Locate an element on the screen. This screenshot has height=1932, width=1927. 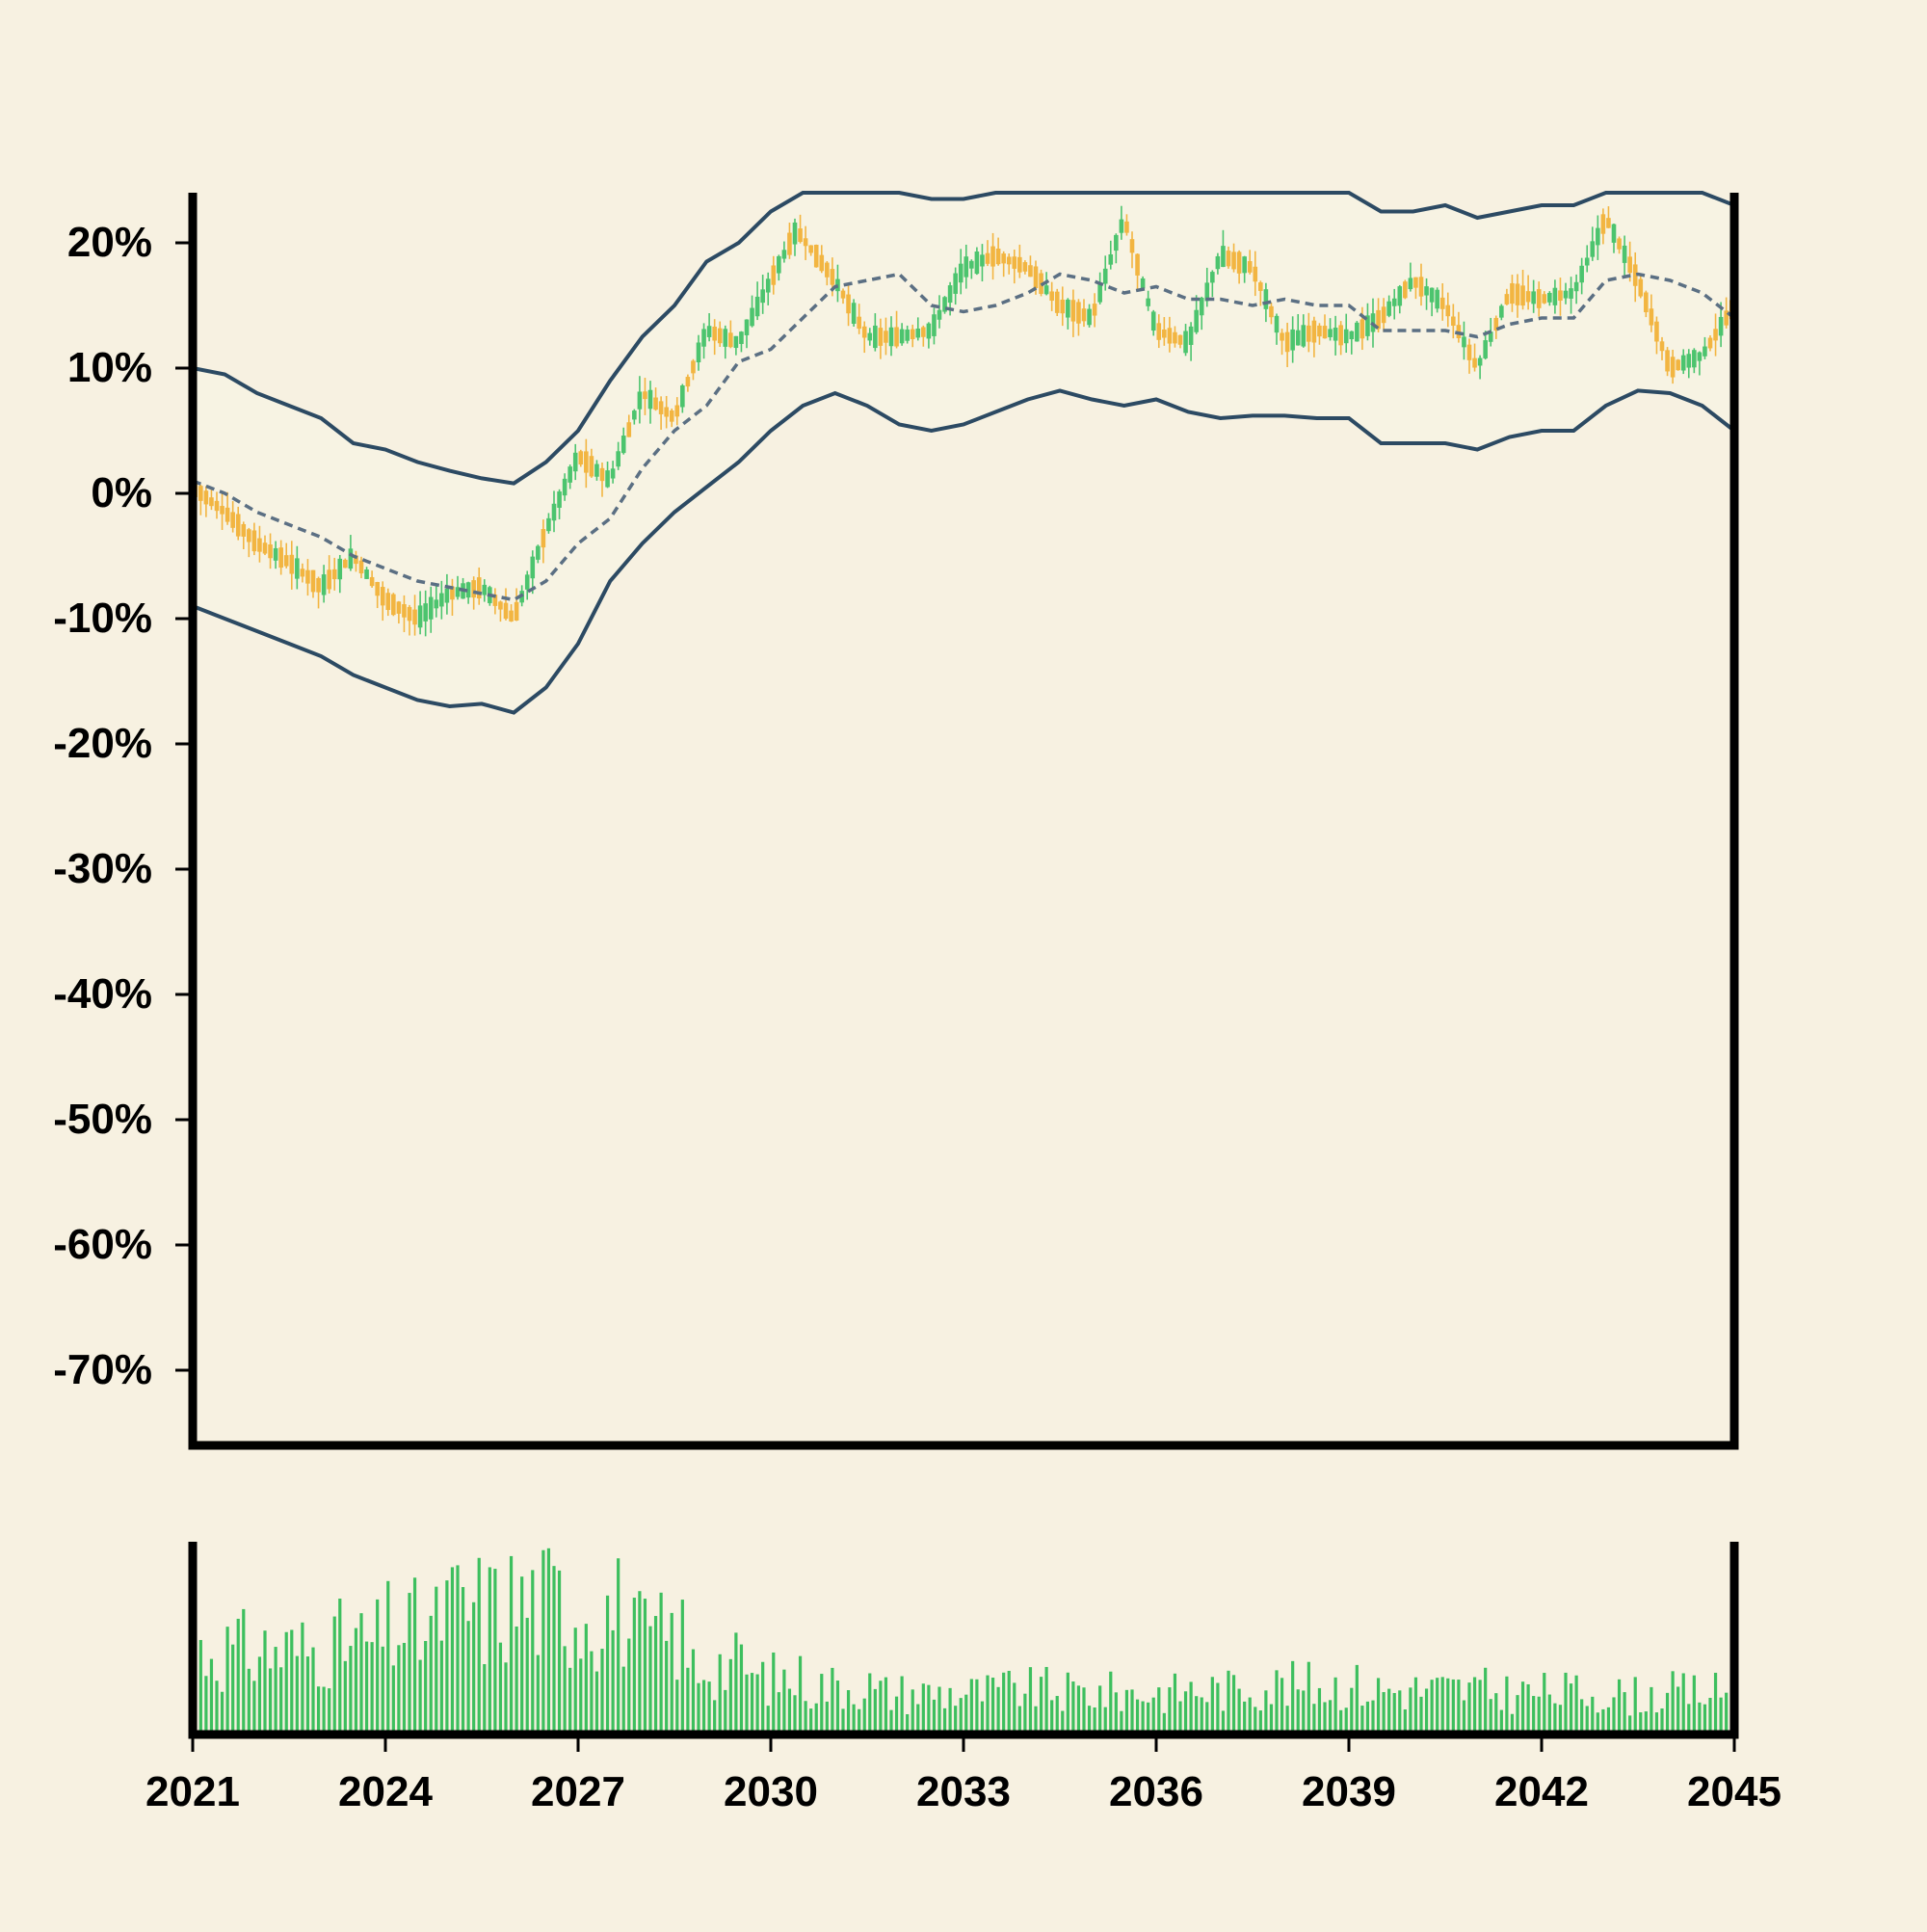
upper-band-line is located at coordinates (963, 338).